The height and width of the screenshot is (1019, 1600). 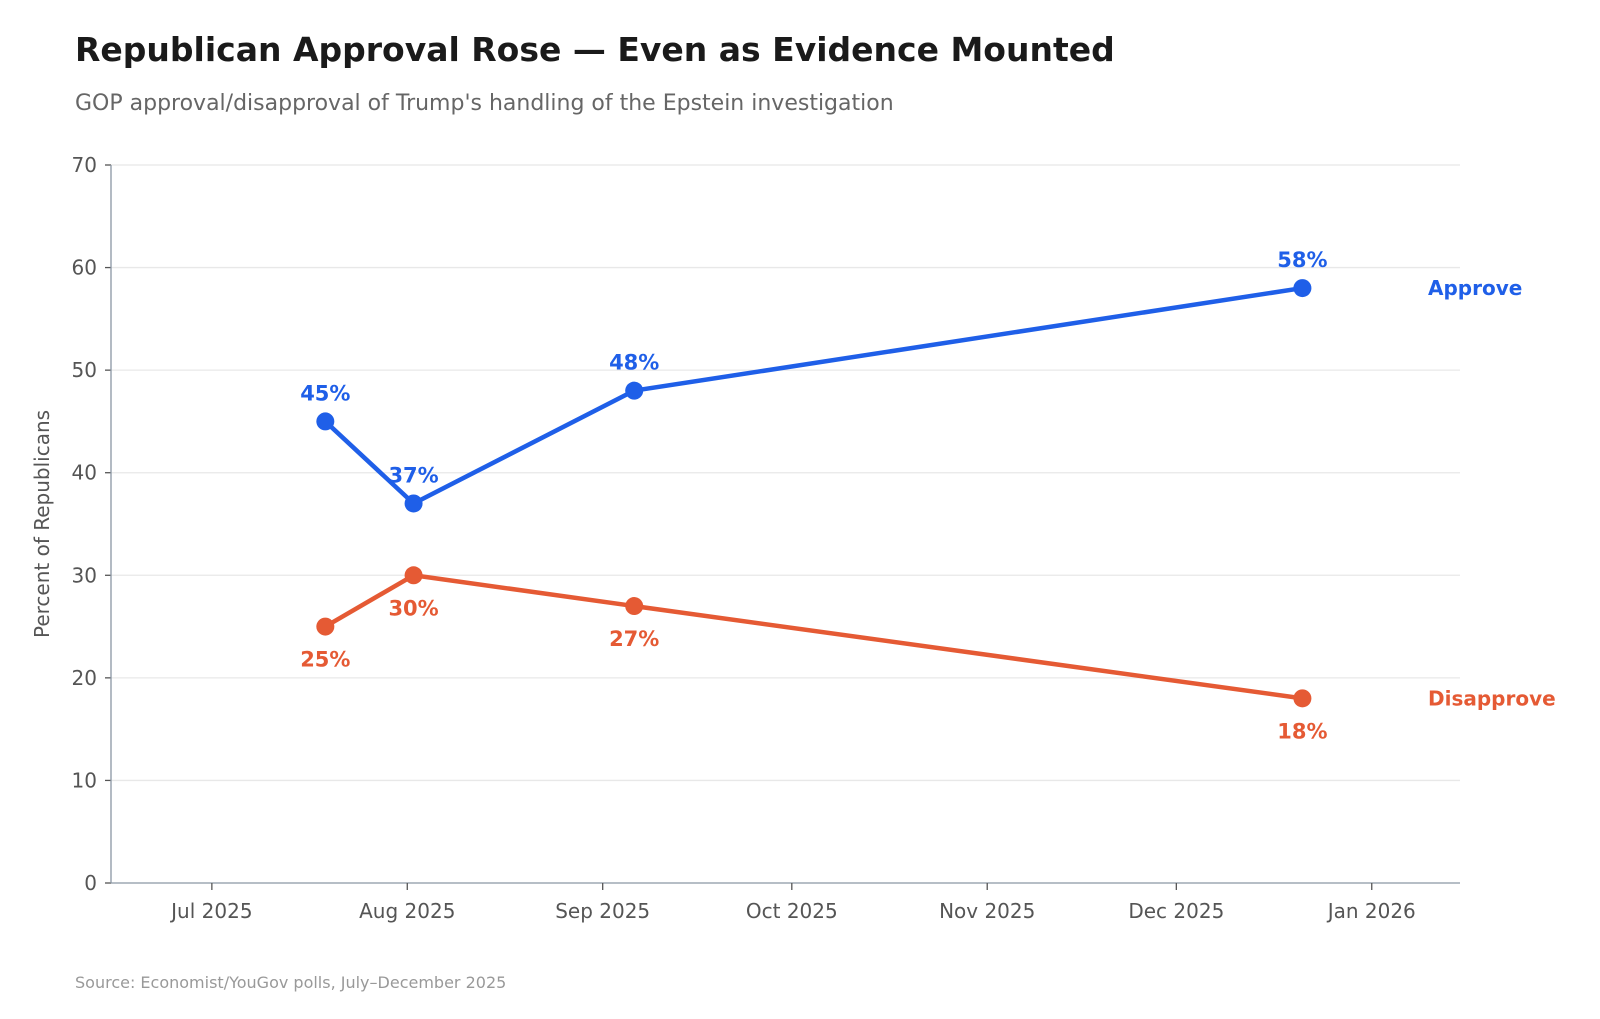 I want to click on data-label: 25%, so click(x=325, y=660).